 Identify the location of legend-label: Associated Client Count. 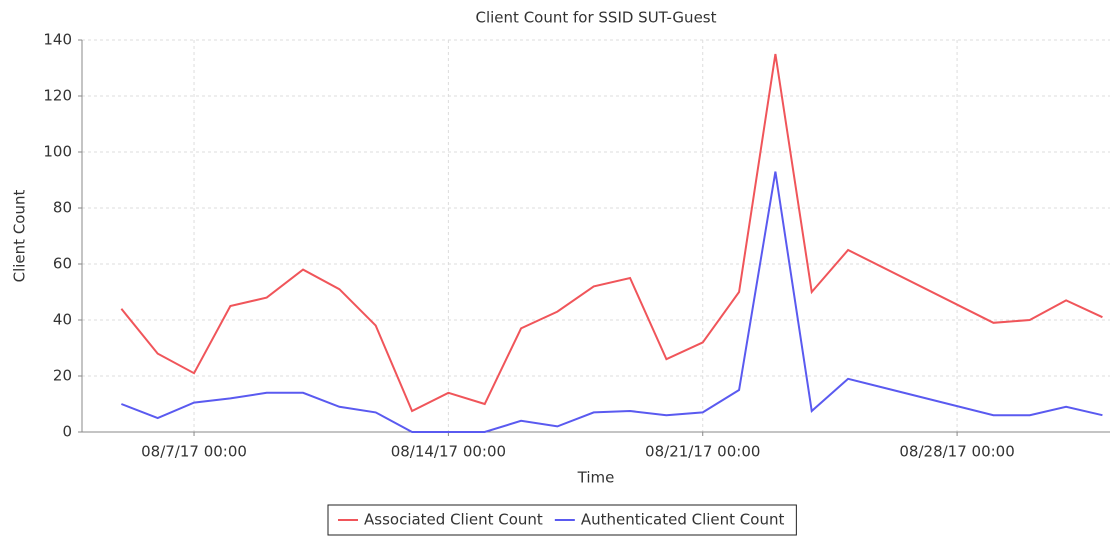
(453, 520).